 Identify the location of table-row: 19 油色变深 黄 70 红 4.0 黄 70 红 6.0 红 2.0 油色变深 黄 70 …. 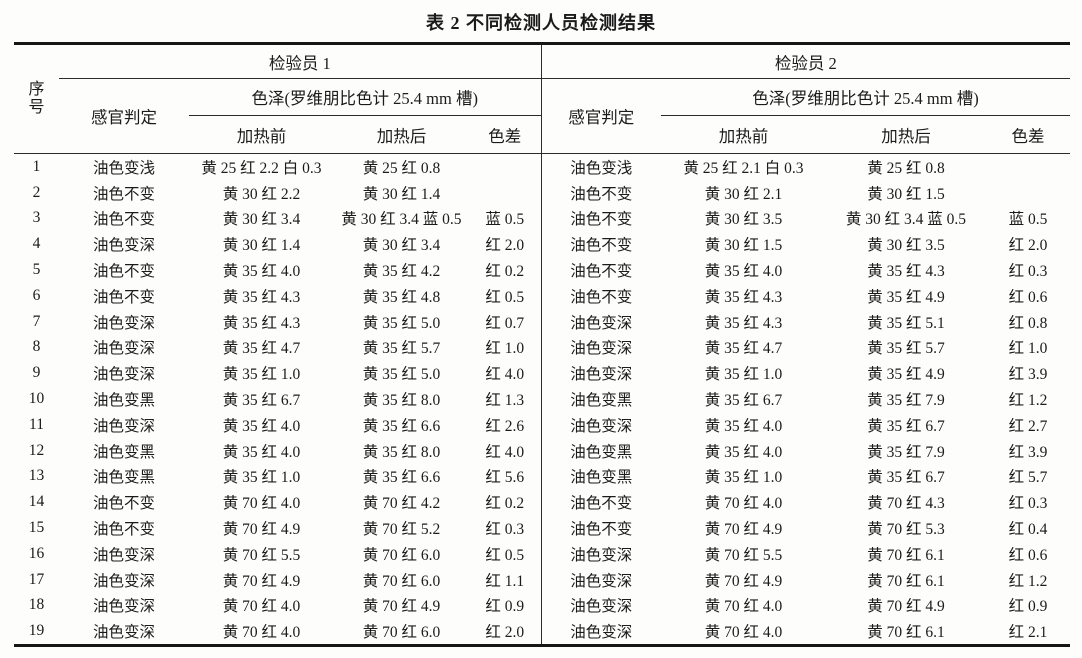
(542, 632).